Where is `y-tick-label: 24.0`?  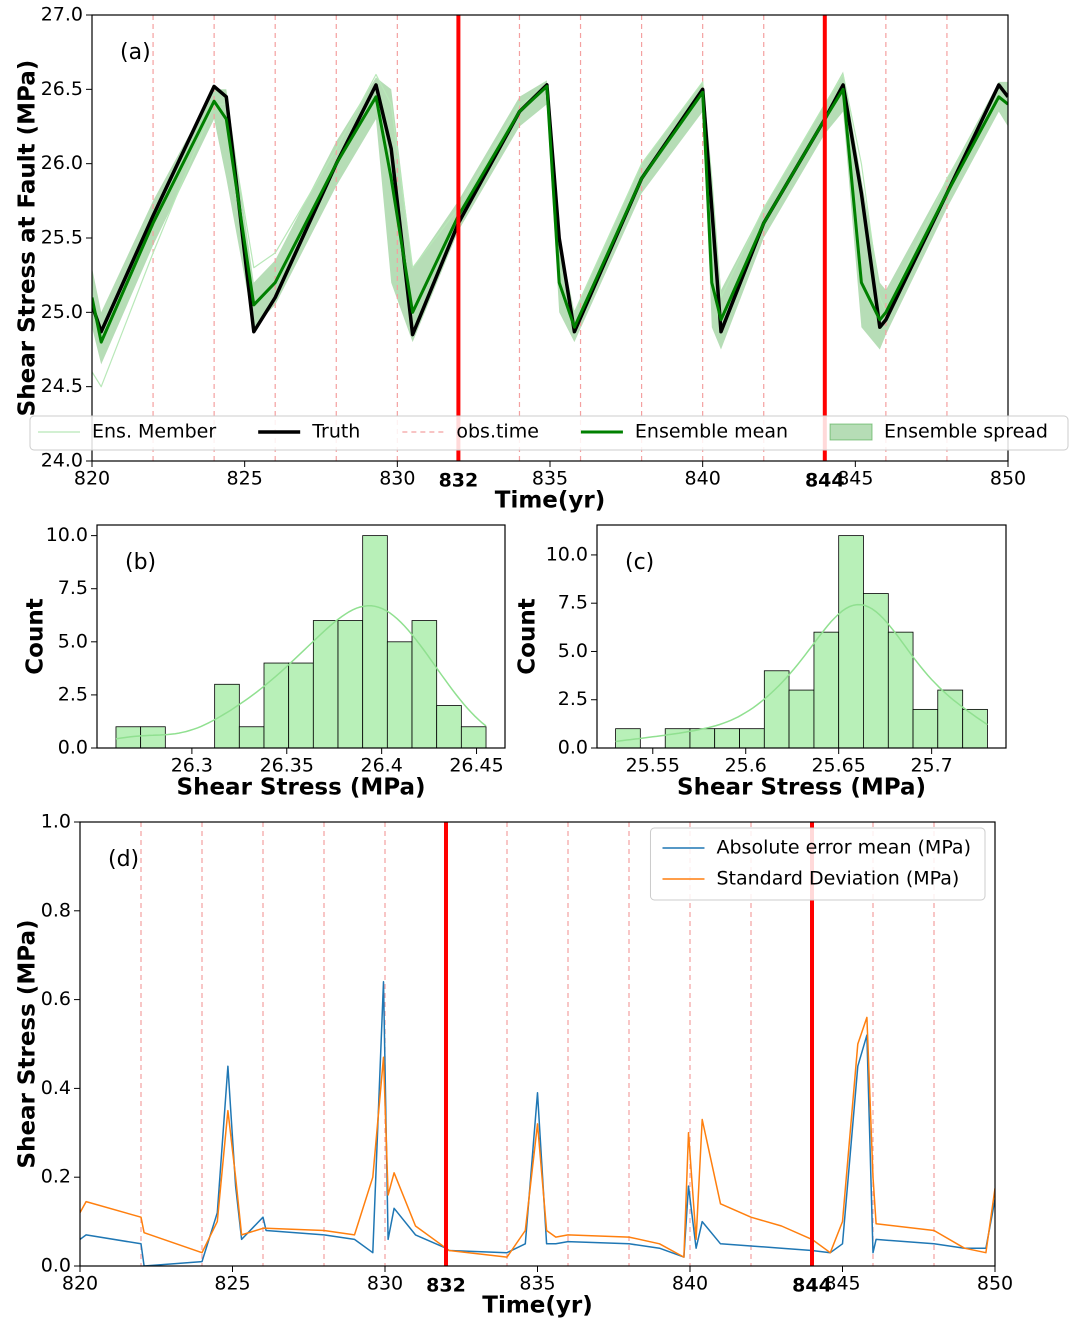 y-tick-label: 24.0 is located at coordinates (62, 461).